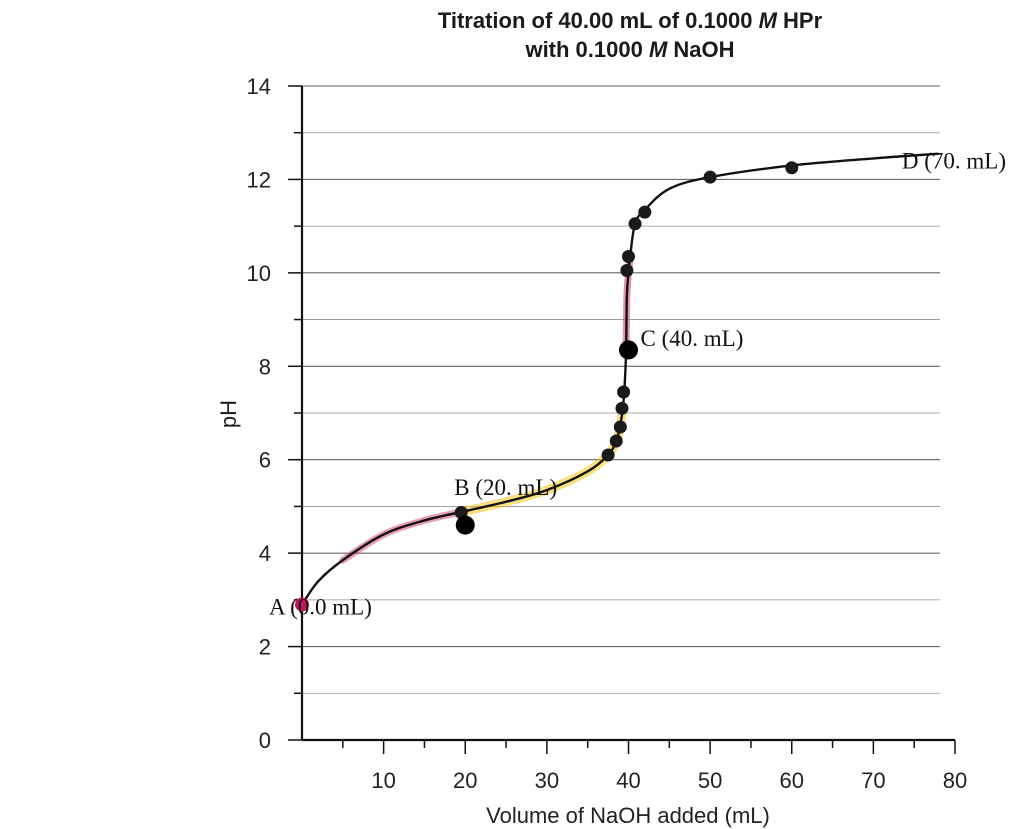 The image size is (1024, 829). I want to click on x-tick-label: 50, so click(710, 780).